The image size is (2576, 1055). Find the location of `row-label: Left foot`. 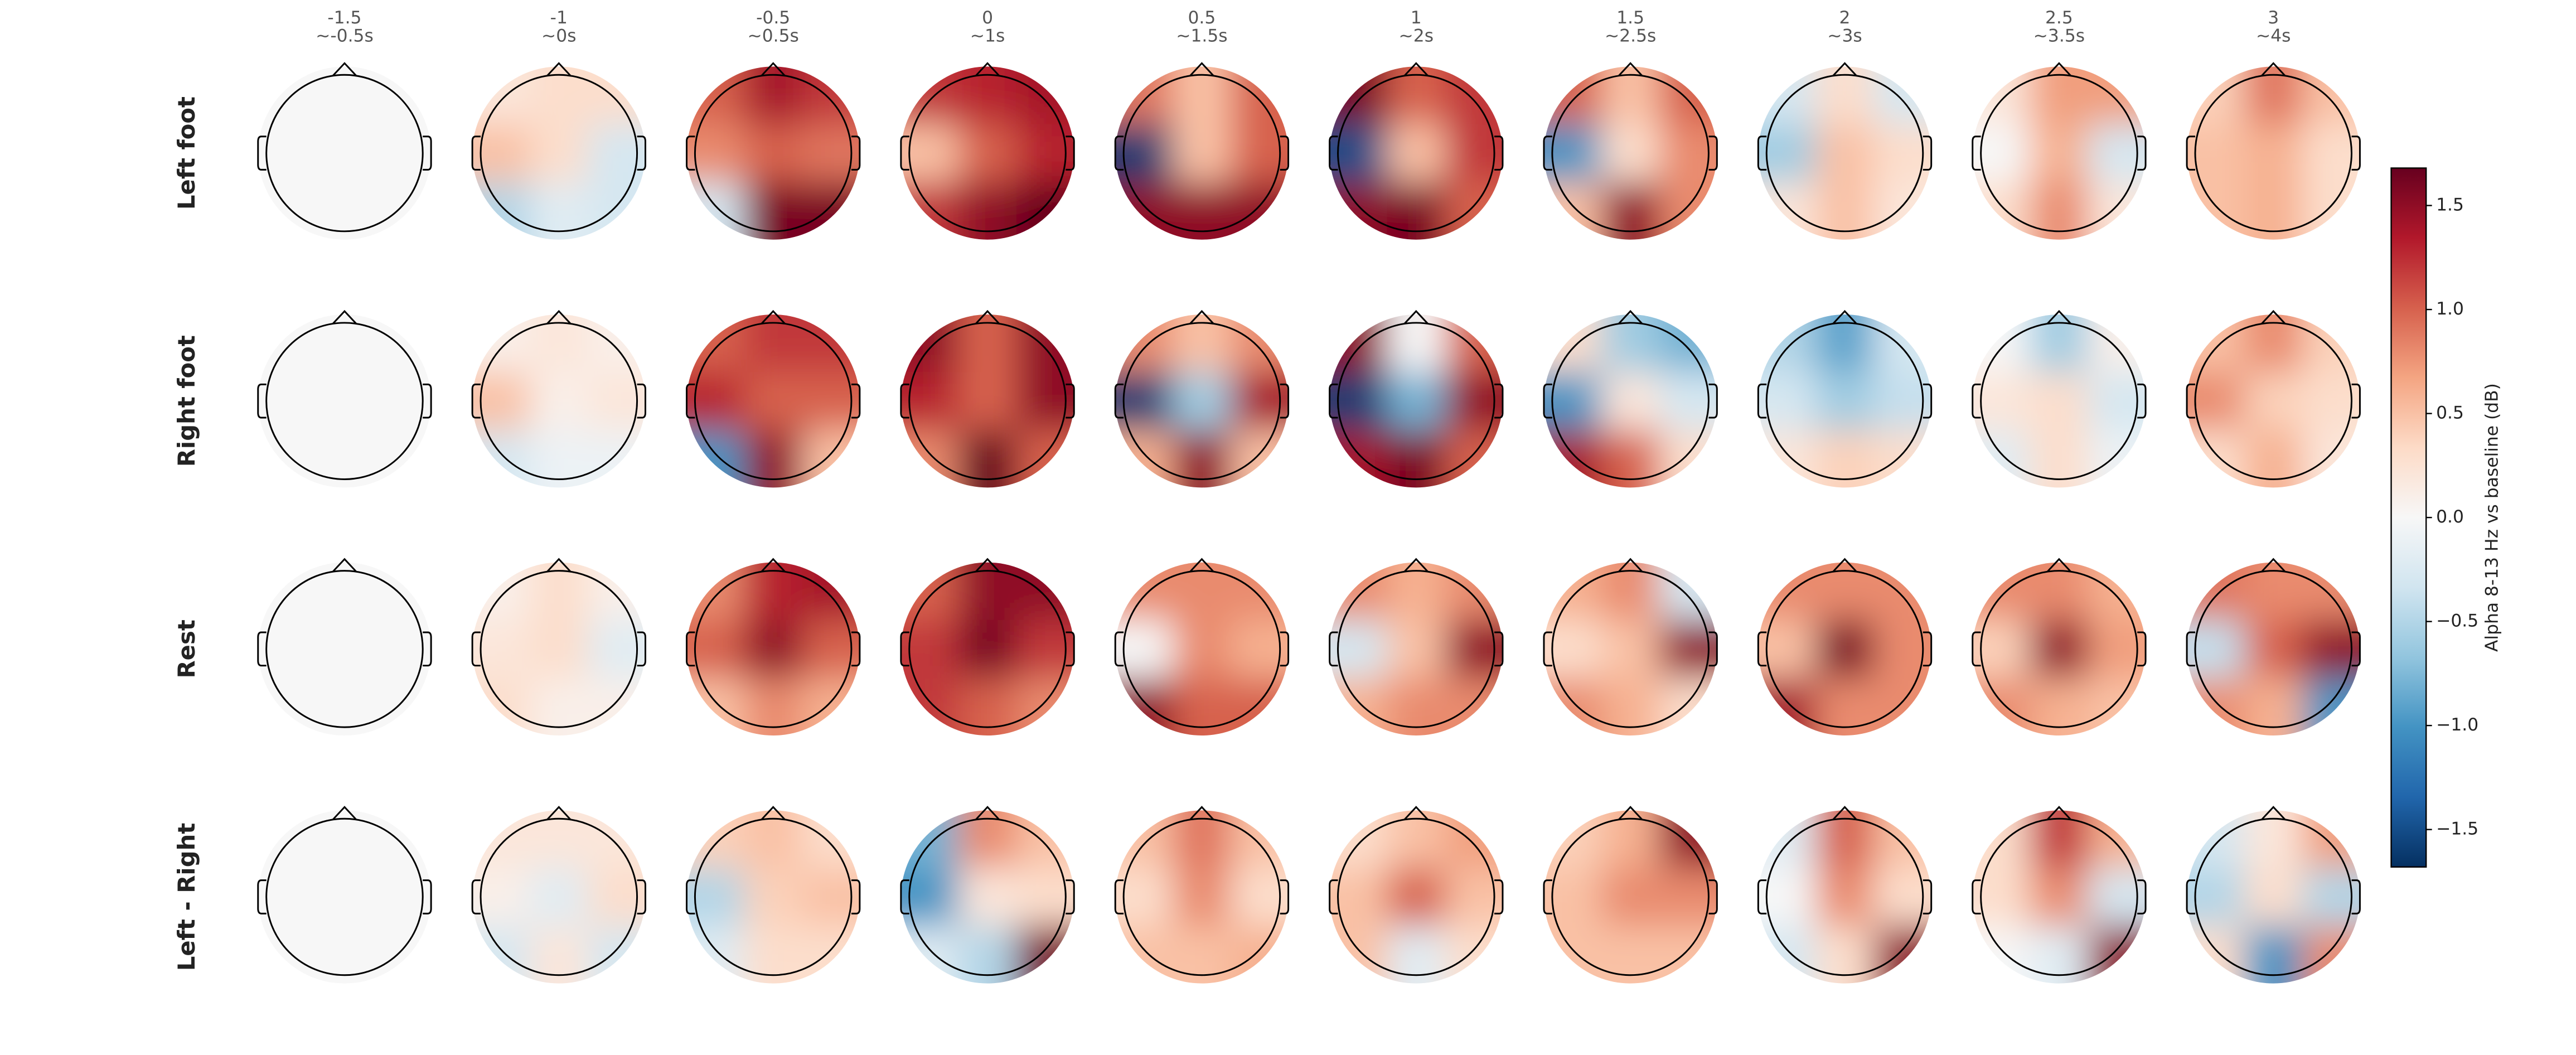

row-label: Left foot is located at coordinates (187, 153).